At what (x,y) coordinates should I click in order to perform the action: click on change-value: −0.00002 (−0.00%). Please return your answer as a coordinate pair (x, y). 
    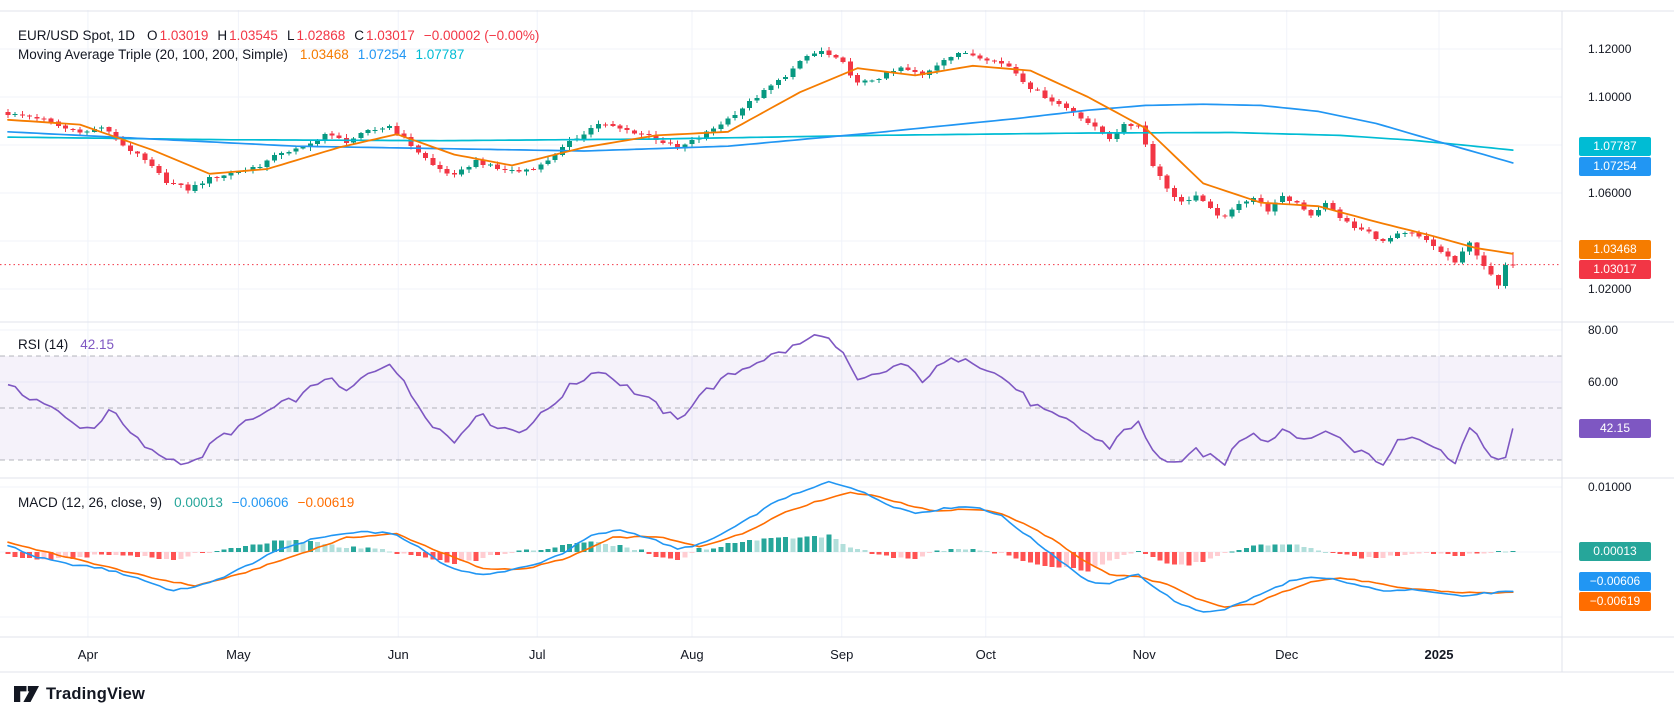
    Looking at the image, I should click on (481, 35).